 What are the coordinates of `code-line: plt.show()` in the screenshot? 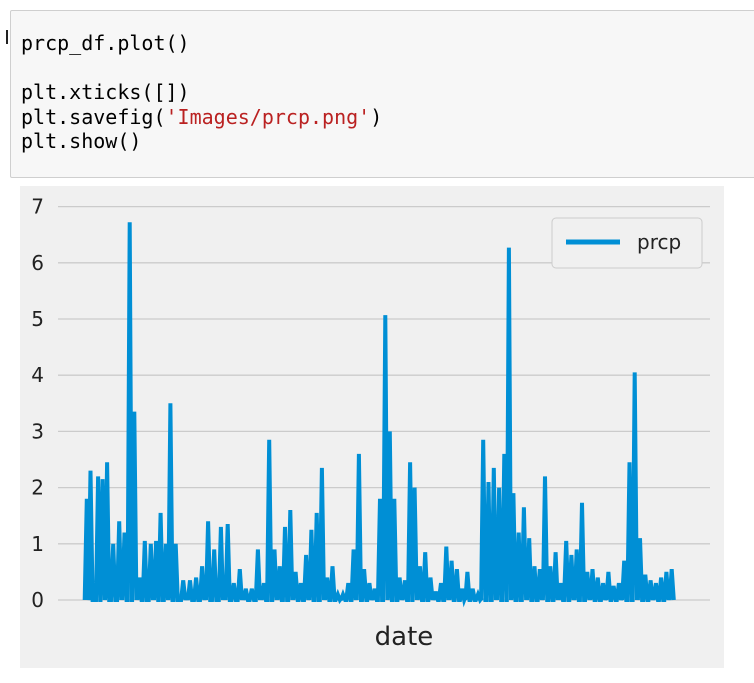 It's located at (201, 141).